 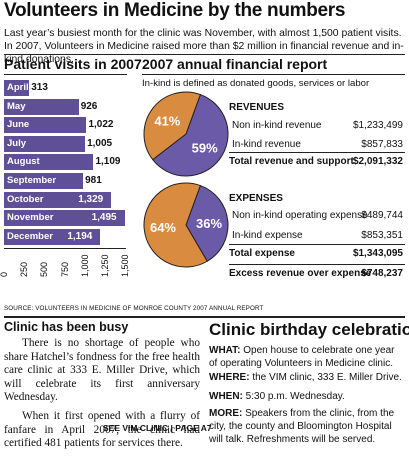 What do you see at coordinates (226, 413) in the screenshot?
I see `more-label: MORE:` at bounding box center [226, 413].